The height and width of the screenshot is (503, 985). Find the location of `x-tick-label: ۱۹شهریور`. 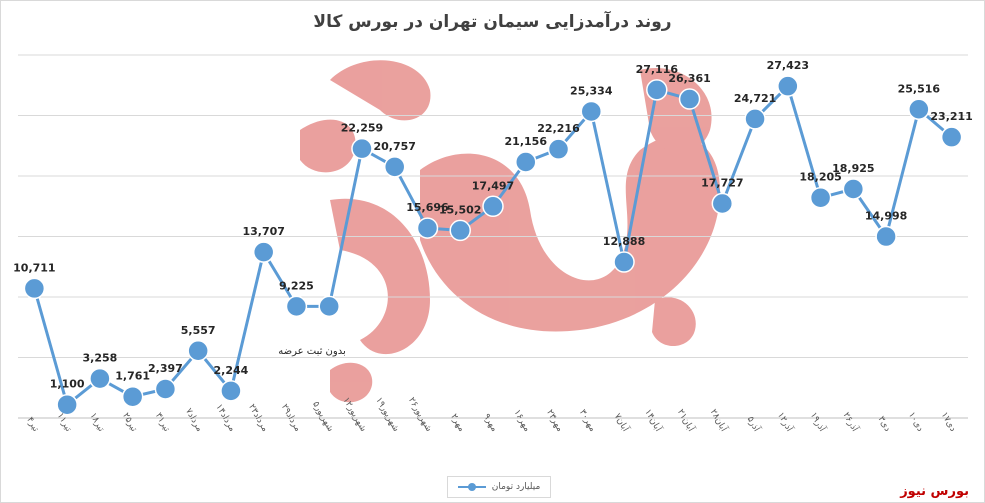

x-tick-label: ۱۹شهریور is located at coordinates (387, 415).